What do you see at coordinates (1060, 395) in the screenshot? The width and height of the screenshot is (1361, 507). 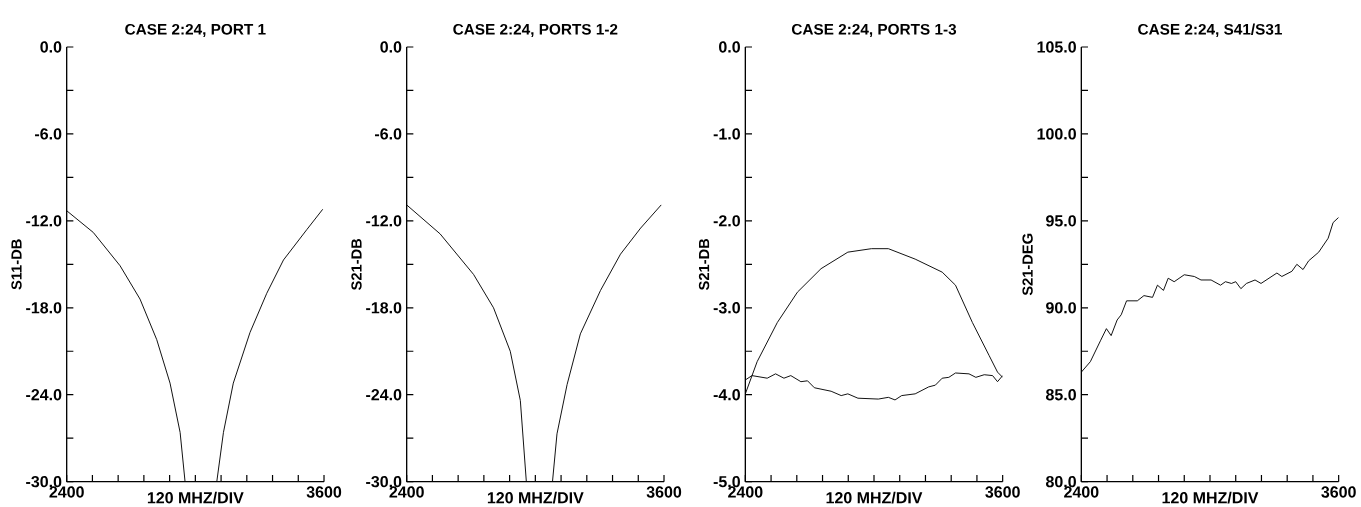 I see `y-tick-label: 85.0` at bounding box center [1060, 395].